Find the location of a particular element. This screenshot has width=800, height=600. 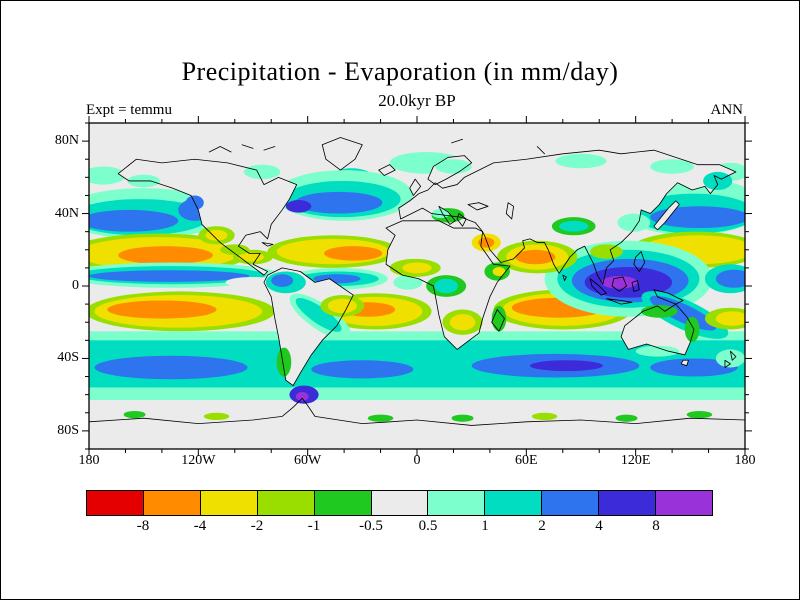

colorbar: -8 -4 -2 -1 -0.5 0.5 1 2 4 8 is located at coordinates (399, 512).